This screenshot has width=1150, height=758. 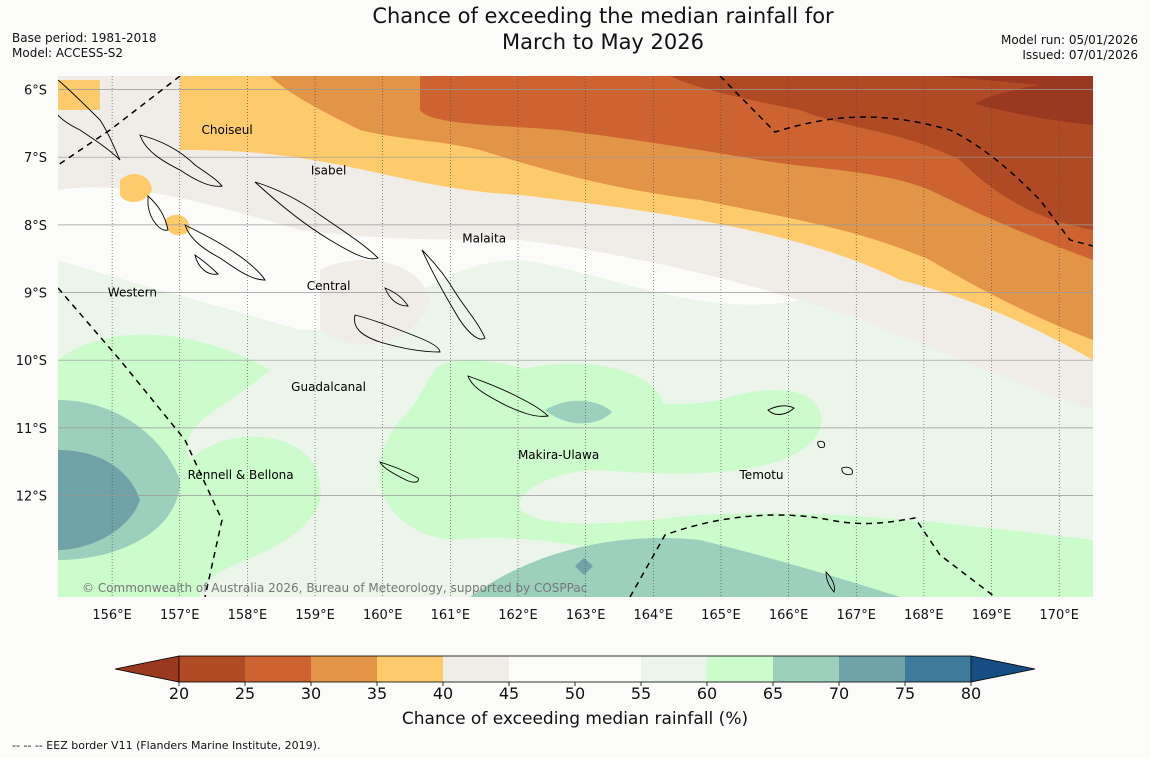 What do you see at coordinates (443, 693) in the screenshot?
I see `colorbar-tick-label: 40` at bounding box center [443, 693].